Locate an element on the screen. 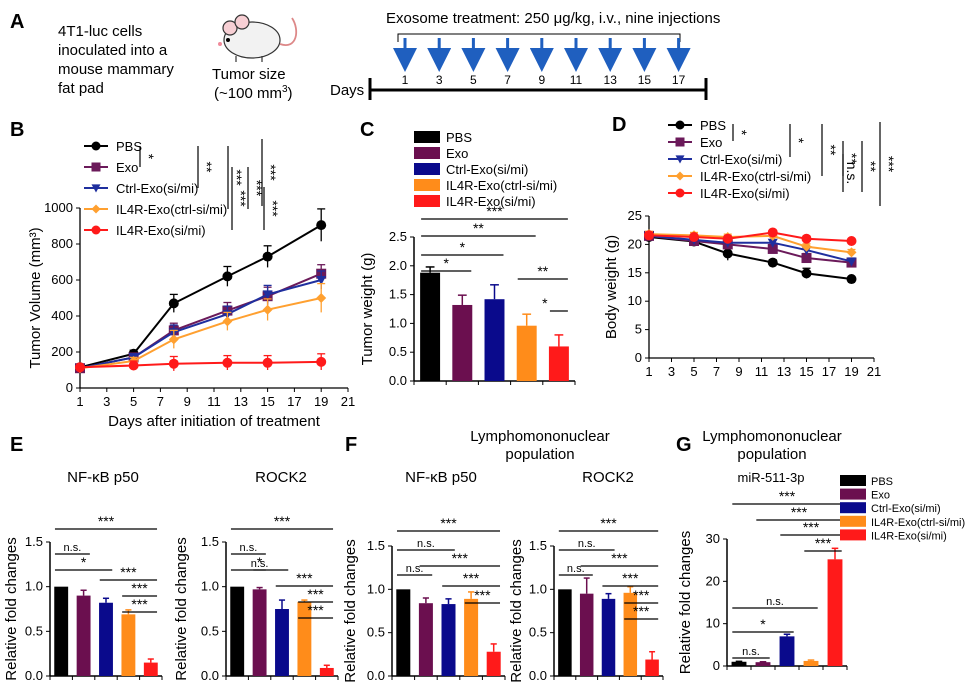 The width and height of the screenshot is (973, 685). series-Ctrl-Exo(si/mi) is located at coordinates (201, 322).